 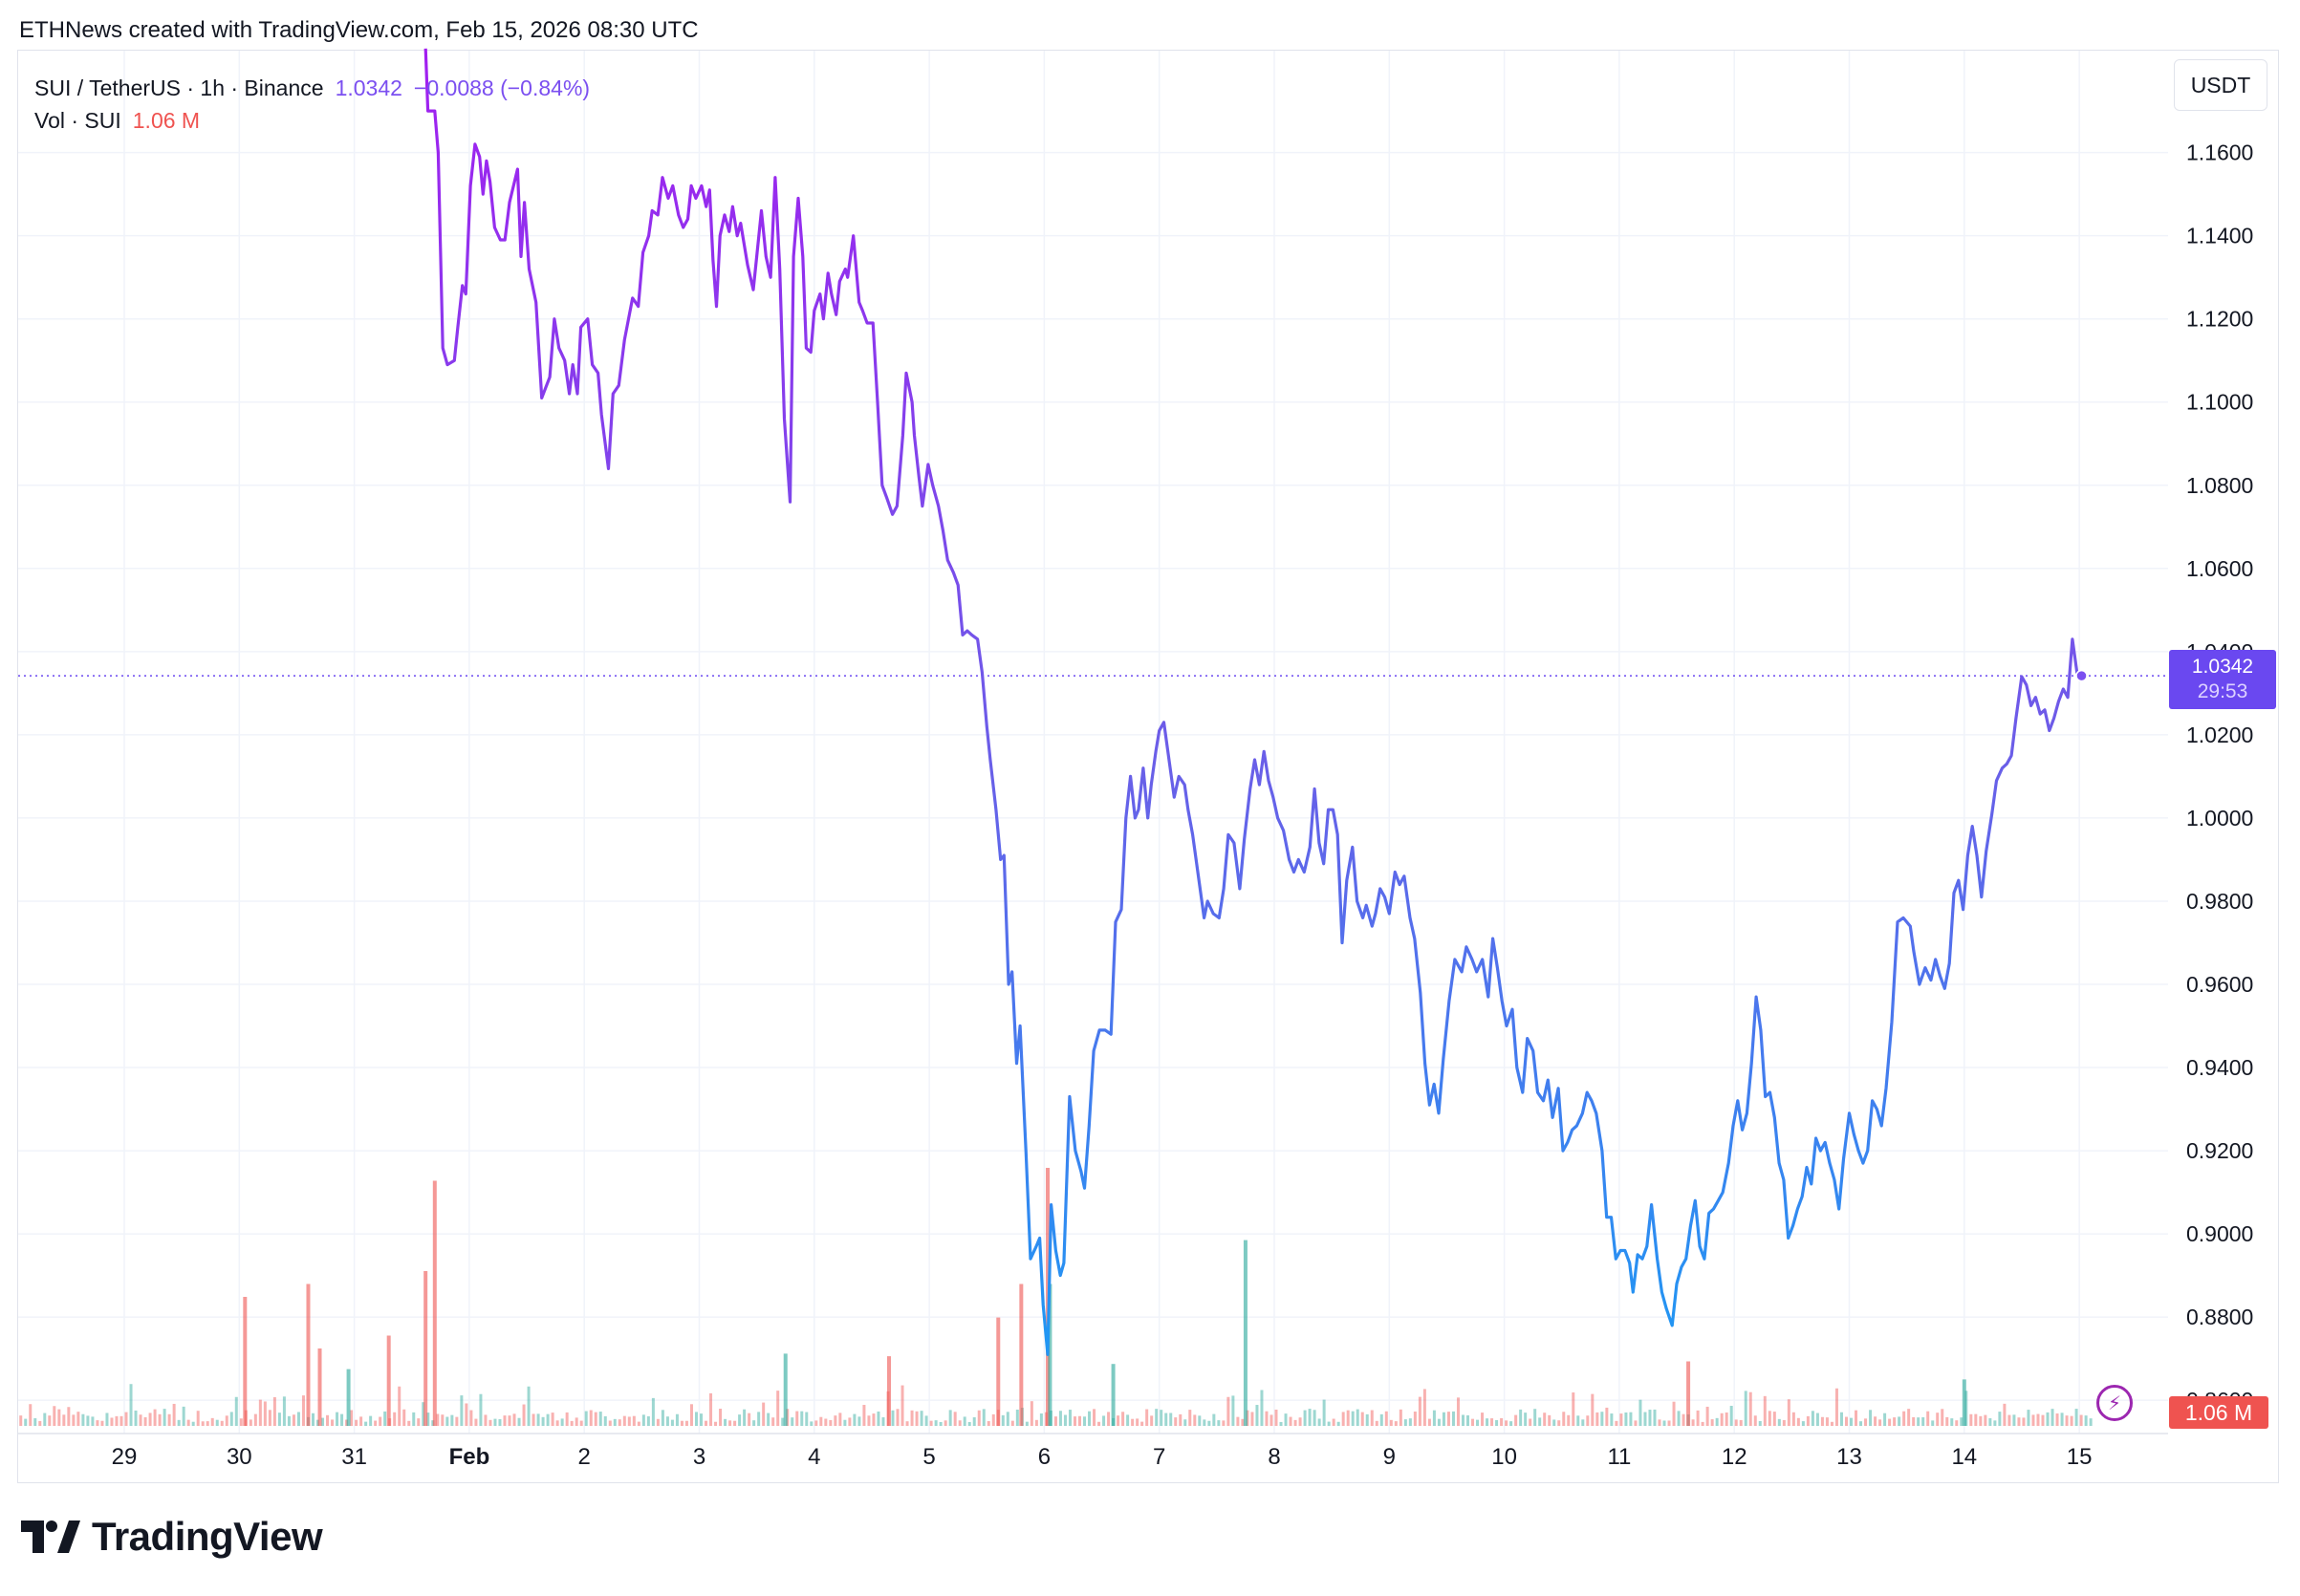 I want to click on x-axis-tick-label: 15, so click(x=2080, y=1457).